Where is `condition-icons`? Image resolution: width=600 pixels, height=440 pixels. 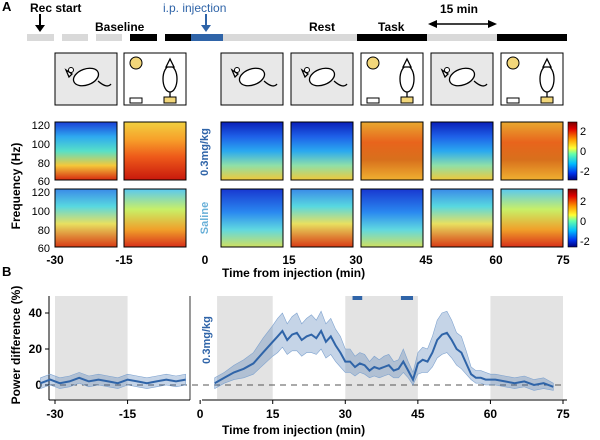 condition-icons is located at coordinates (309, 79).